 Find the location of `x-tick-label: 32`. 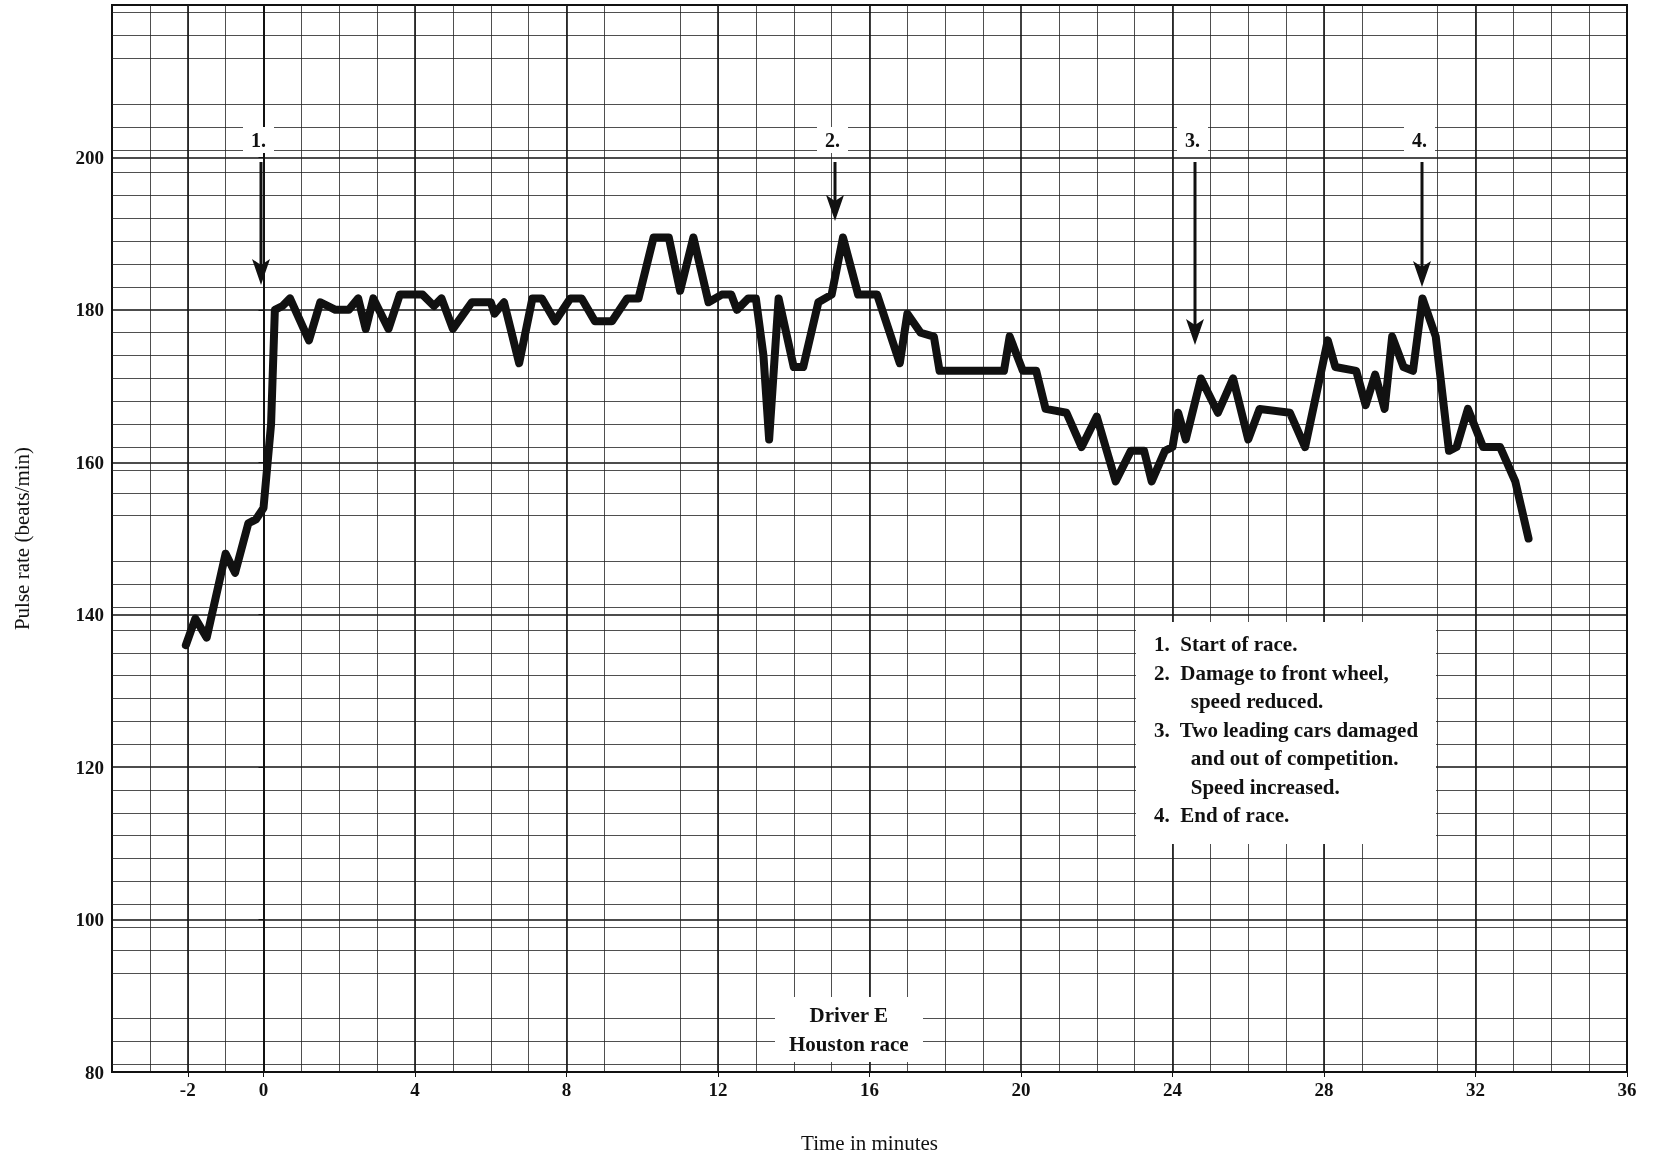

x-tick-label: 32 is located at coordinates (1475, 1089).